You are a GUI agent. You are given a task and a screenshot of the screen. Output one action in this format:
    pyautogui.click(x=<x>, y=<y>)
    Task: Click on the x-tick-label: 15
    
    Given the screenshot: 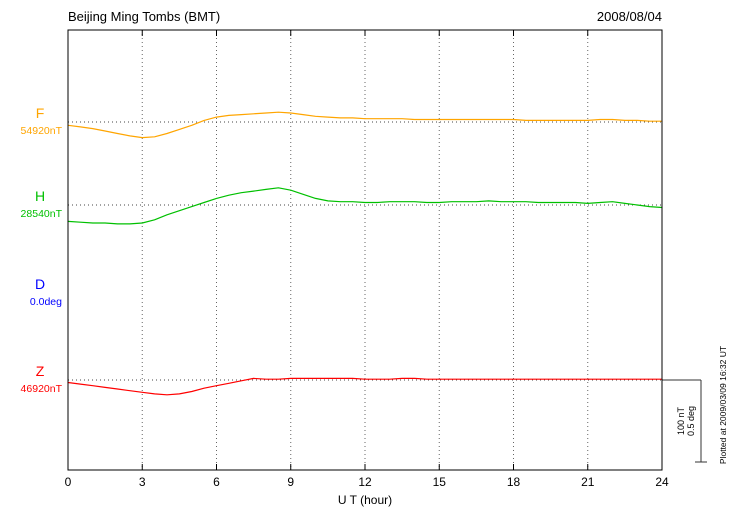 What is the action you would take?
    pyautogui.click(x=440, y=482)
    